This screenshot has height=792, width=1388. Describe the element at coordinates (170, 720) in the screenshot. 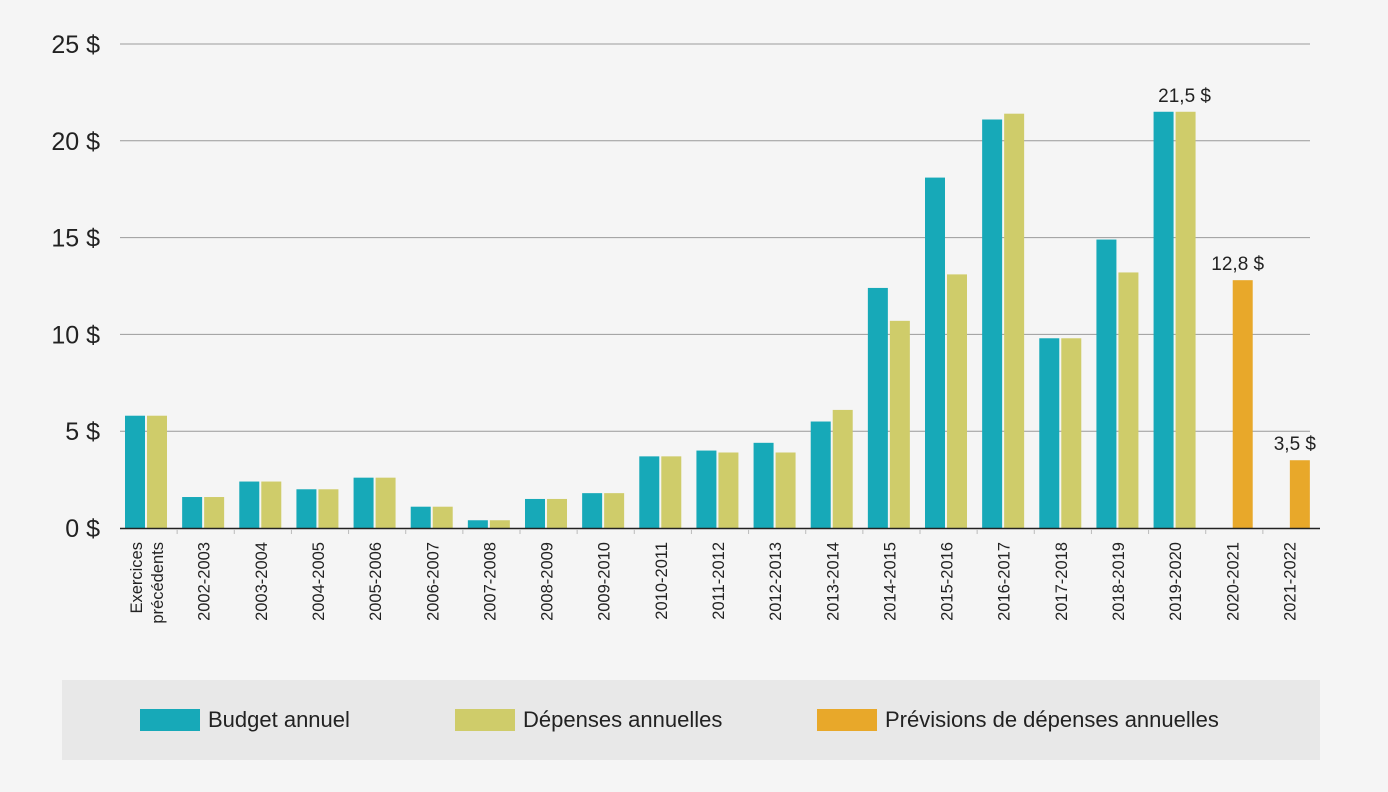

I see `legend-swatch-budget` at that location.